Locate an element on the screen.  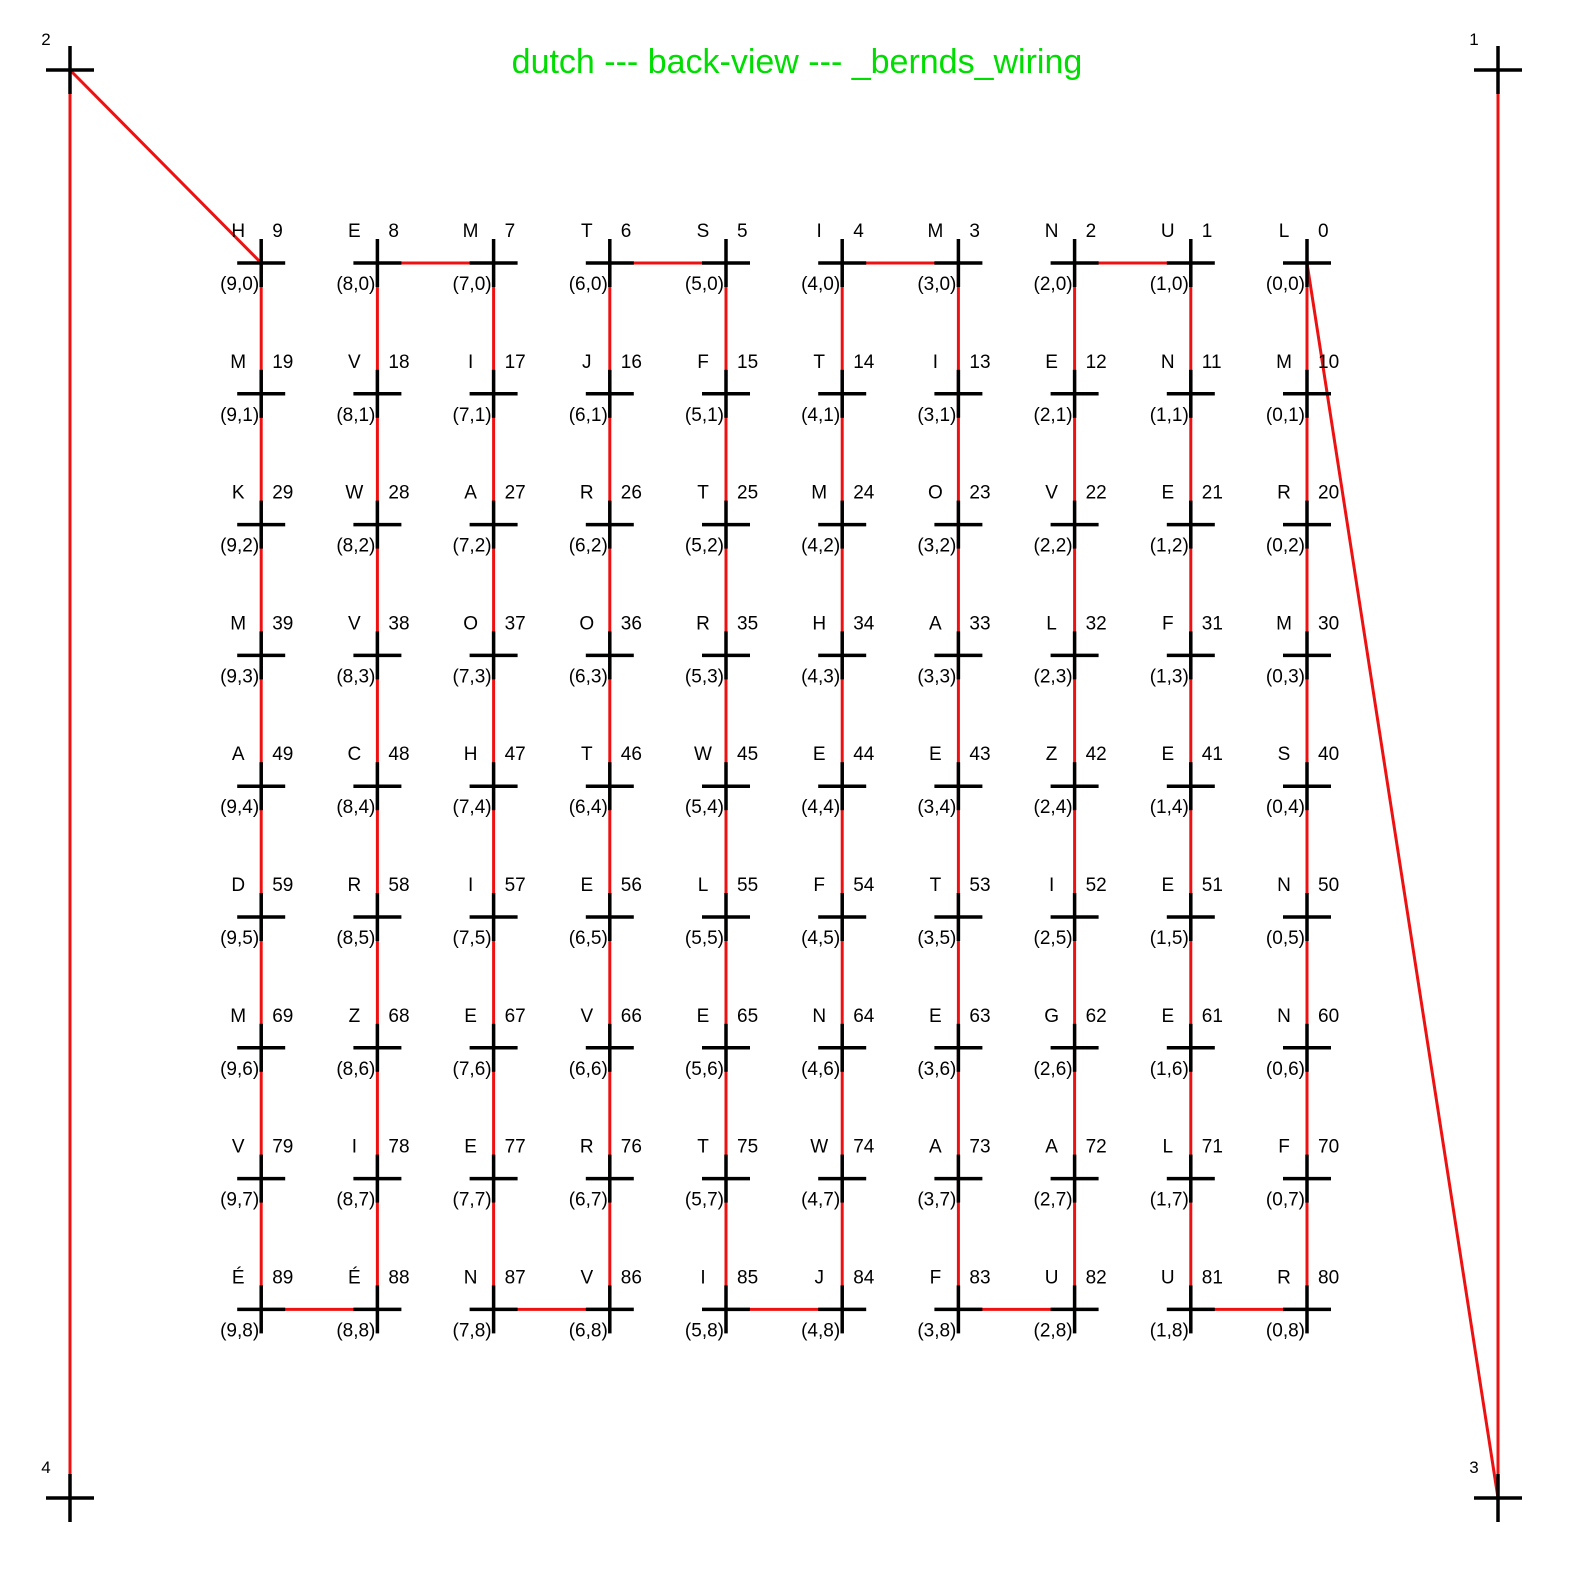
cell-letter: G is located at coordinates (1051, 1016).